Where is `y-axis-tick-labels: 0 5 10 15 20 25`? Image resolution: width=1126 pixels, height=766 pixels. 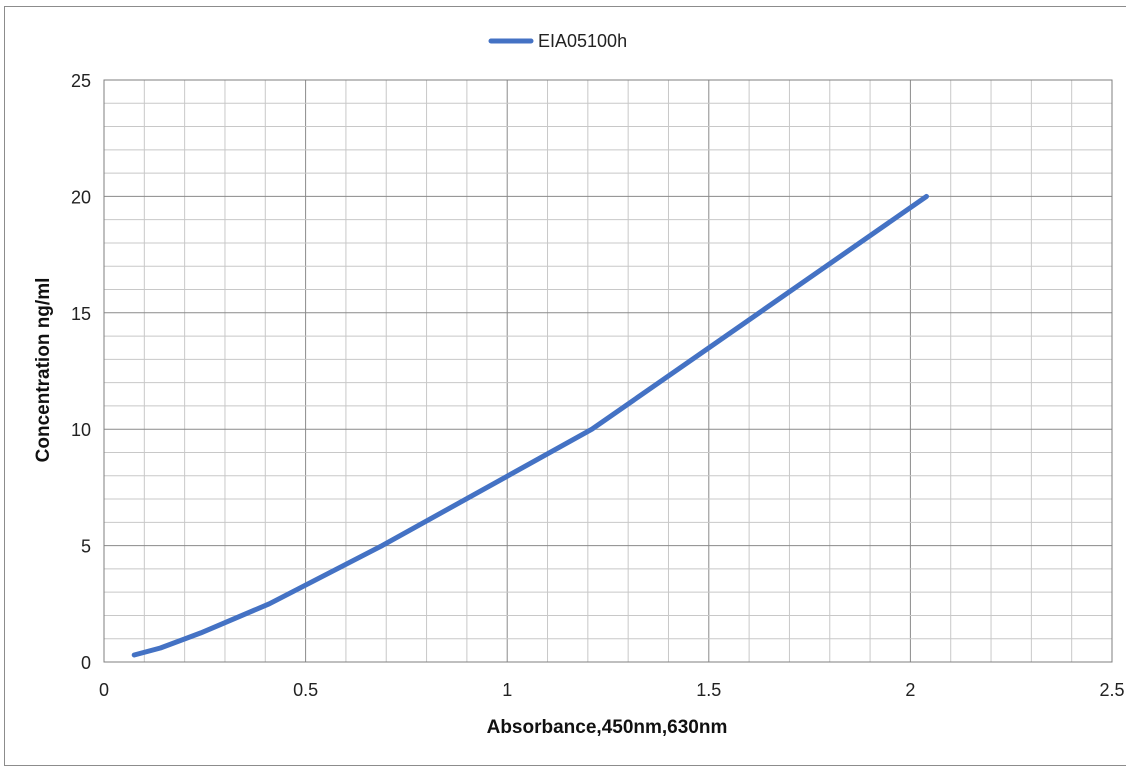 y-axis-tick-labels: 0 5 10 15 20 25 is located at coordinates (81, 372).